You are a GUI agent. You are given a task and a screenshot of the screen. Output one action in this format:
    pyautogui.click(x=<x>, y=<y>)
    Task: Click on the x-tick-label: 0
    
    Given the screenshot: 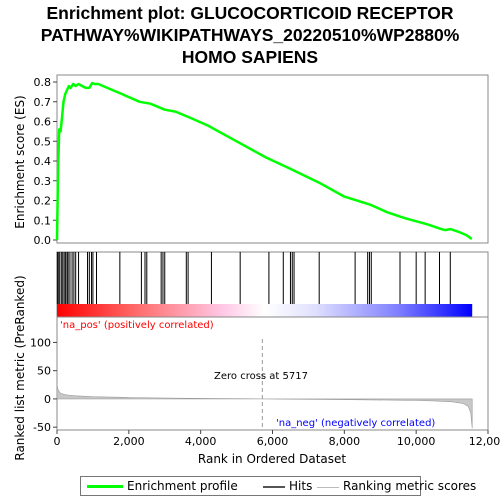 What is the action you would take?
    pyautogui.click(x=57, y=441)
    